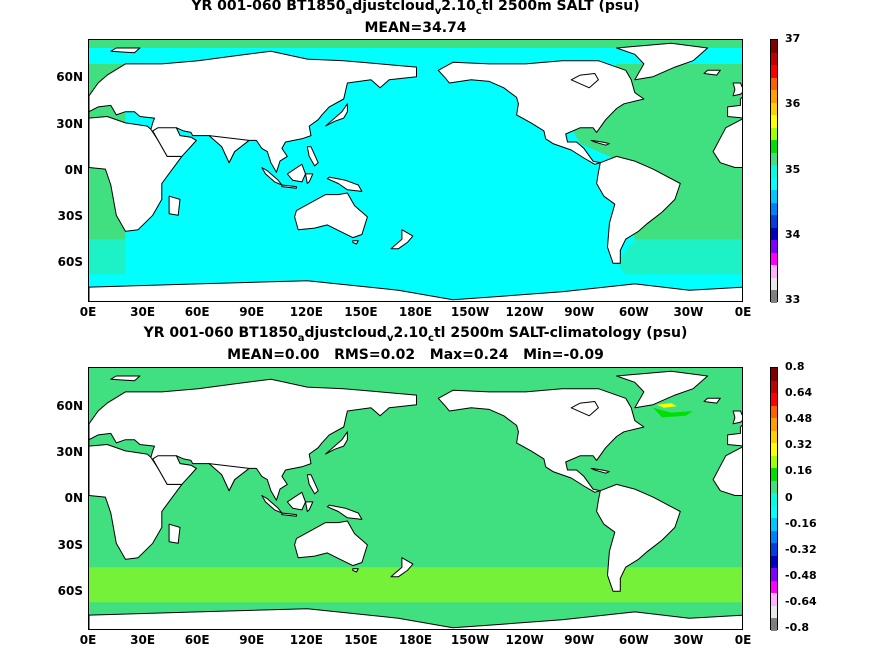  What do you see at coordinates (69, 406) in the screenshot?
I see `panel2-lat-60N: 60N` at bounding box center [69, 406].